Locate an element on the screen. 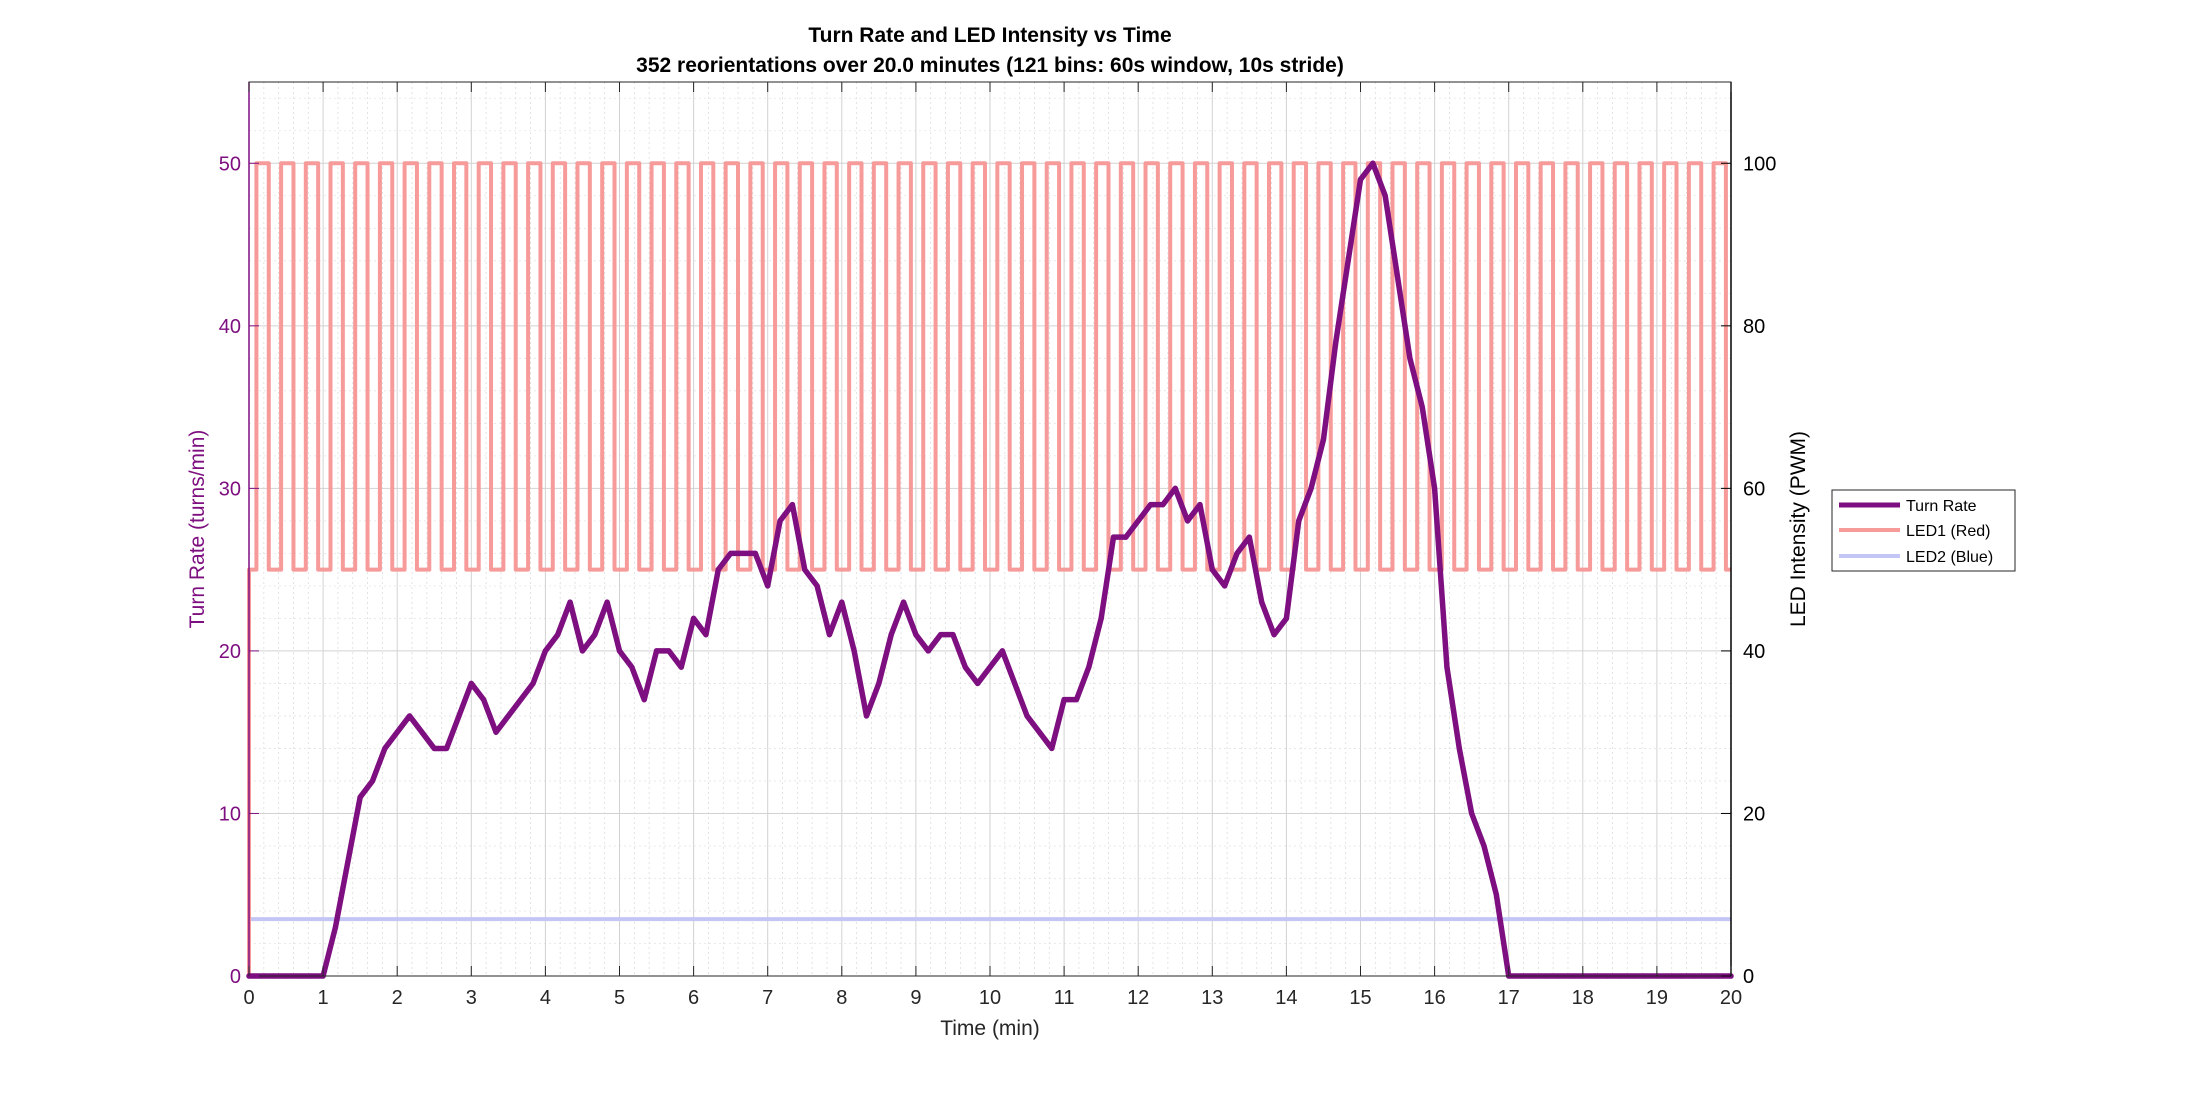  x-tick-label: 6 is located at coordinates (693, 998).